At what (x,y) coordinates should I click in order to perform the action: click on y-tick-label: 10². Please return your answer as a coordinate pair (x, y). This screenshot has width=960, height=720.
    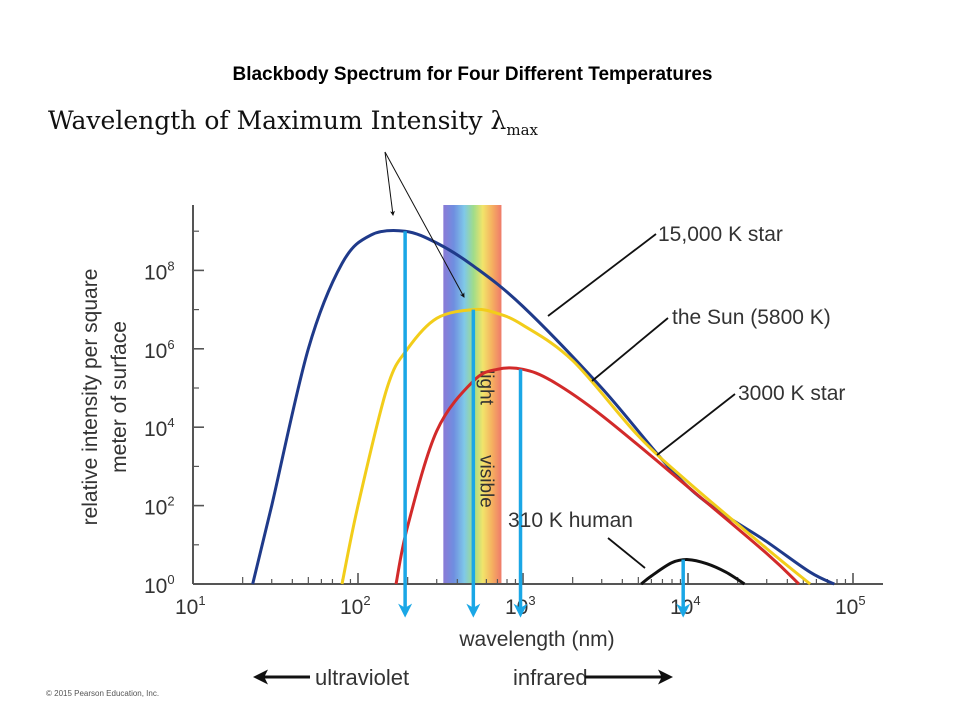
    Looking at the image, I should click on (159, 507).